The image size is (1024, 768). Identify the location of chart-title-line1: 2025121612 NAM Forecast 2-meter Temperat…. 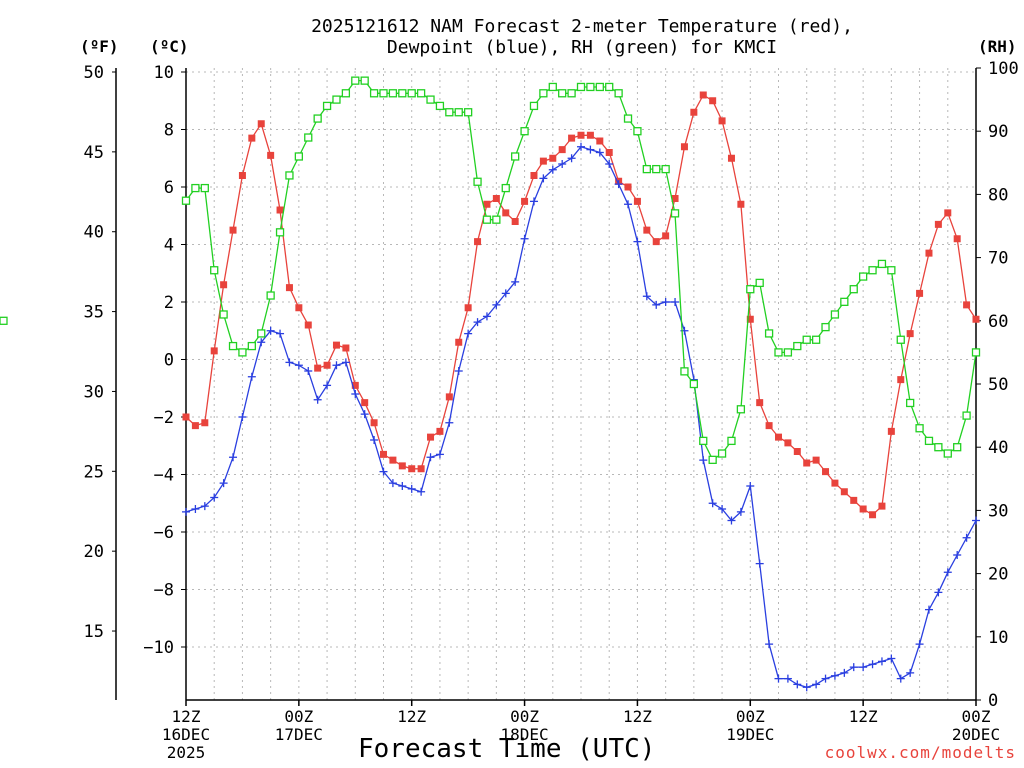
(582, 26).